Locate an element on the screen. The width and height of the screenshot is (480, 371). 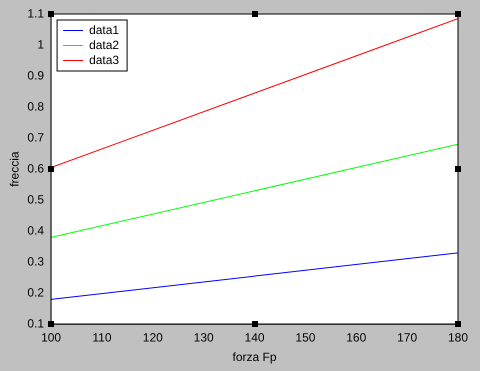
x-tick-label: 180 is located at coordinates (458, 337).